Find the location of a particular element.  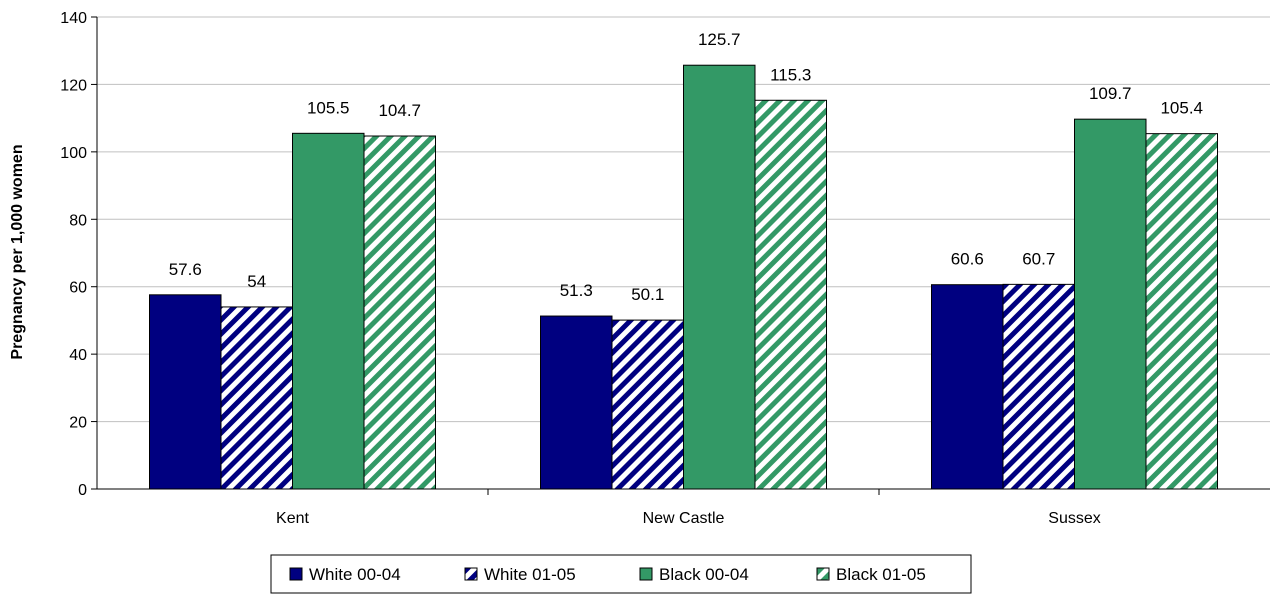

legend-box is located at coordinates (621, 574).